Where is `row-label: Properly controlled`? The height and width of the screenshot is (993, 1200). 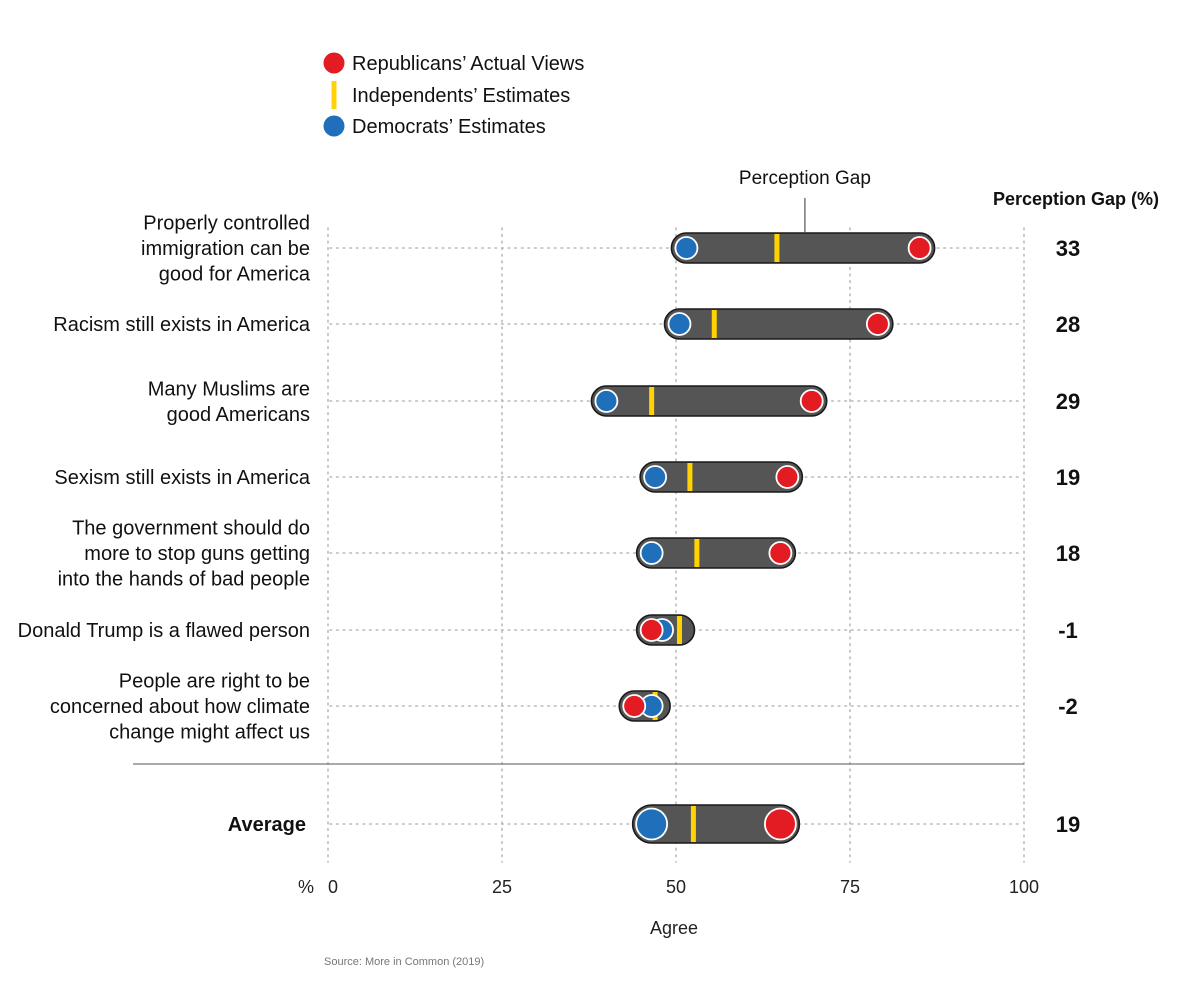 row-label: Properly controlled is located at coordinates (226, 224).